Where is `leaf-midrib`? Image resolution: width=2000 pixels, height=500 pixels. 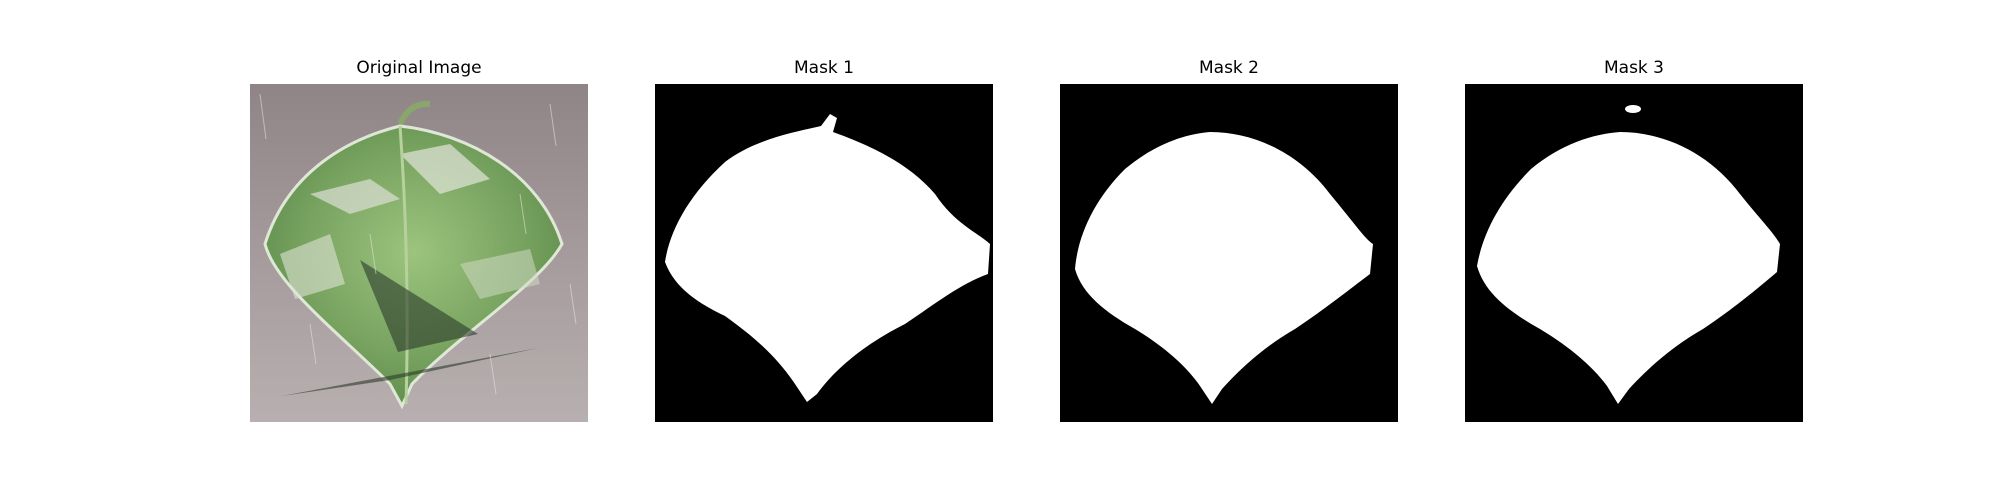
leaf-midrib is located at coordinates (403, 265).